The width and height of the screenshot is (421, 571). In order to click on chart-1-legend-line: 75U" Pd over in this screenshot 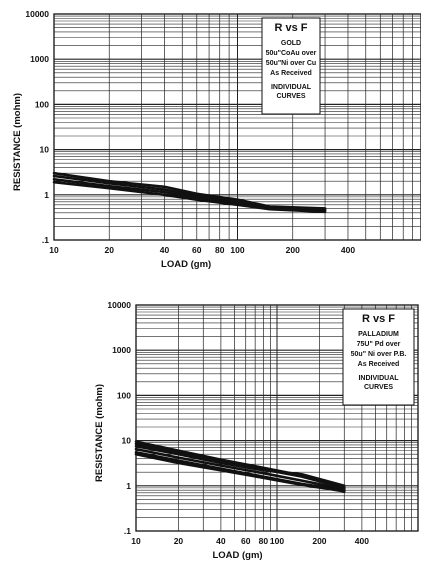, I will do `click(379, 344)`.